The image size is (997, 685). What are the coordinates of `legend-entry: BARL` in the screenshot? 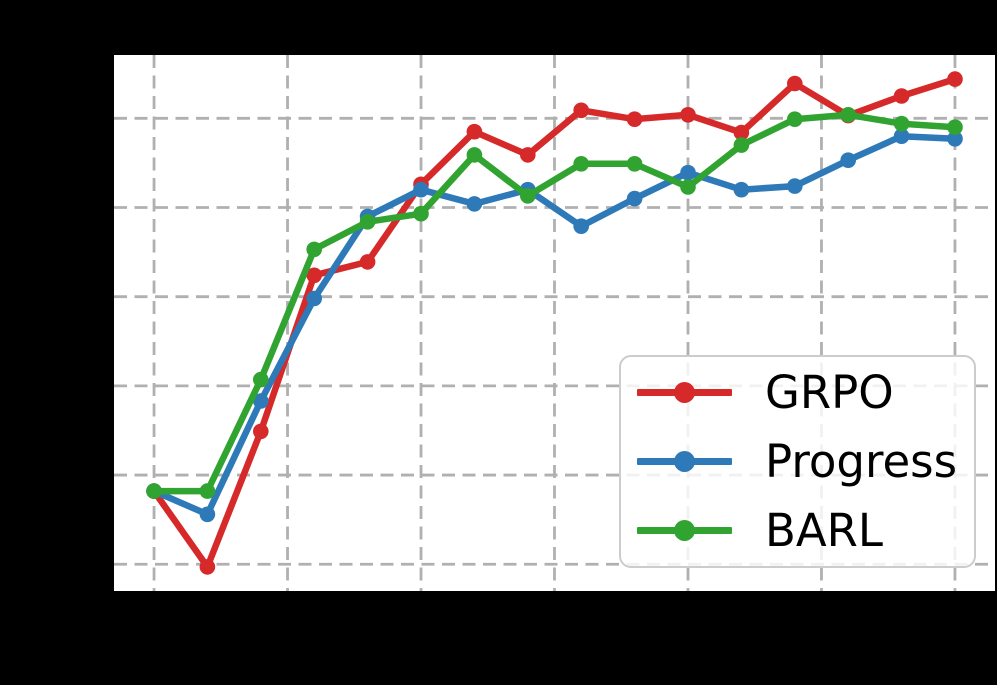 It's located at (797, 530).